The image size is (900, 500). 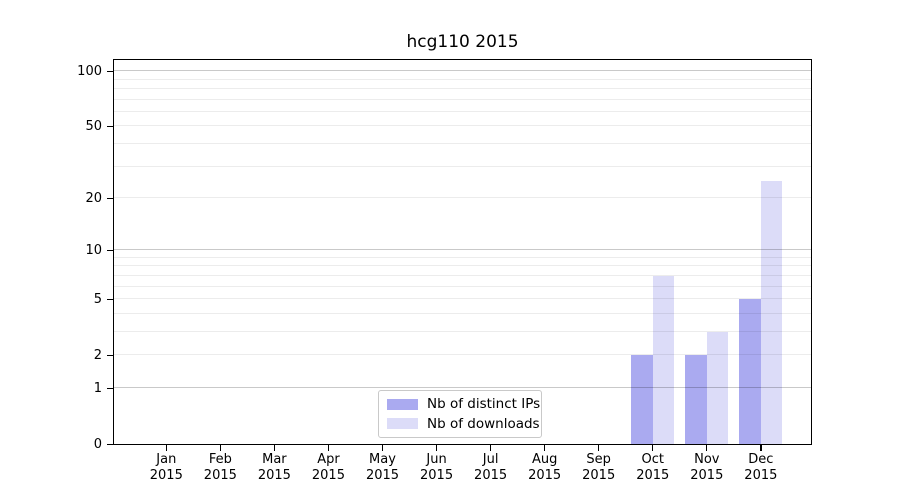 I want to click on x-tick-label: Sep 2015, so click(x=599, y=467).